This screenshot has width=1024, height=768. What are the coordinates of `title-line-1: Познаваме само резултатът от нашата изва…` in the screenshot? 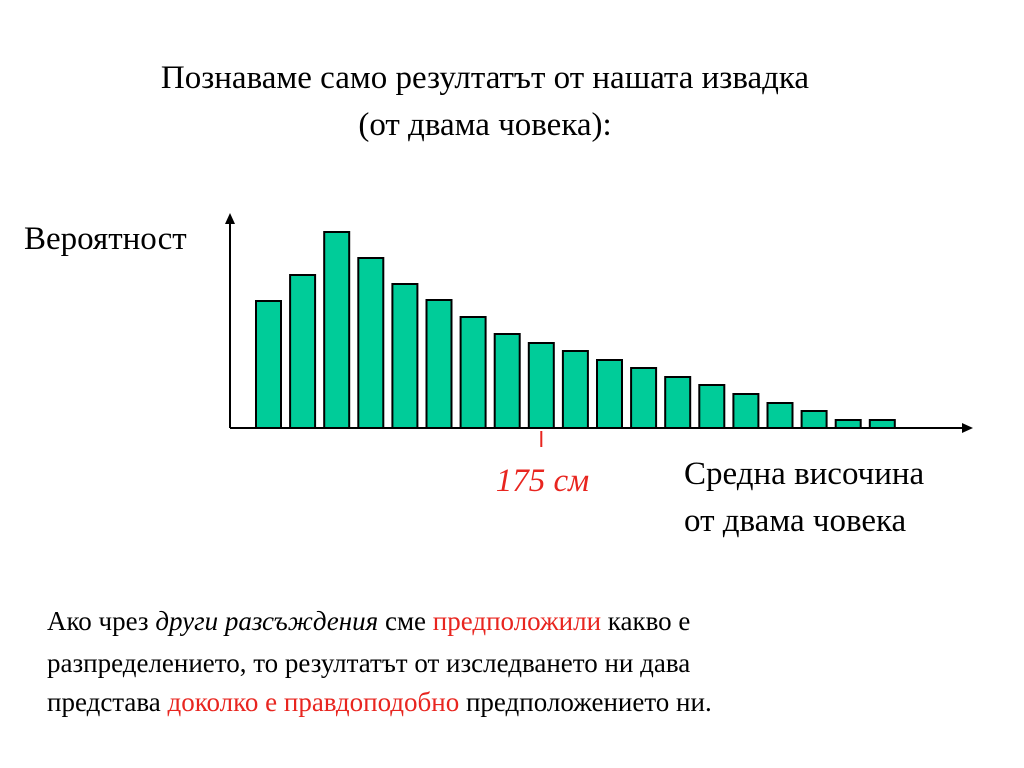 It's located at (485, 78).